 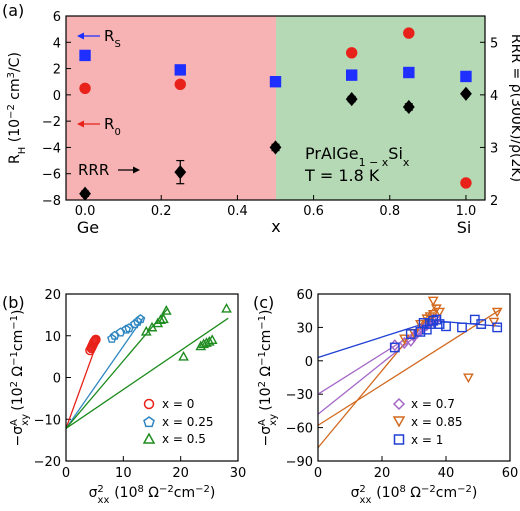 What do you see at coordinates (427, 440) in the screenshot?
I see `legend-label-x1: x = 1` at bounding box center [427, 440].